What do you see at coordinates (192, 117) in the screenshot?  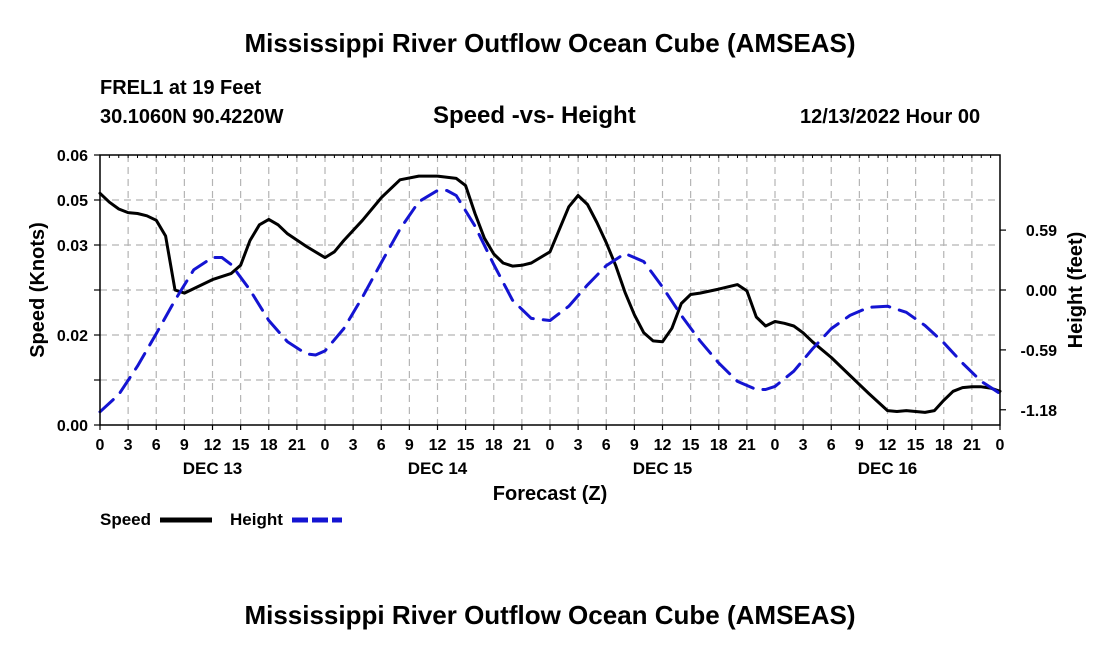 I see `coordinates-label: 30.1060N 90.4220W` at bounding box center [192, 117].